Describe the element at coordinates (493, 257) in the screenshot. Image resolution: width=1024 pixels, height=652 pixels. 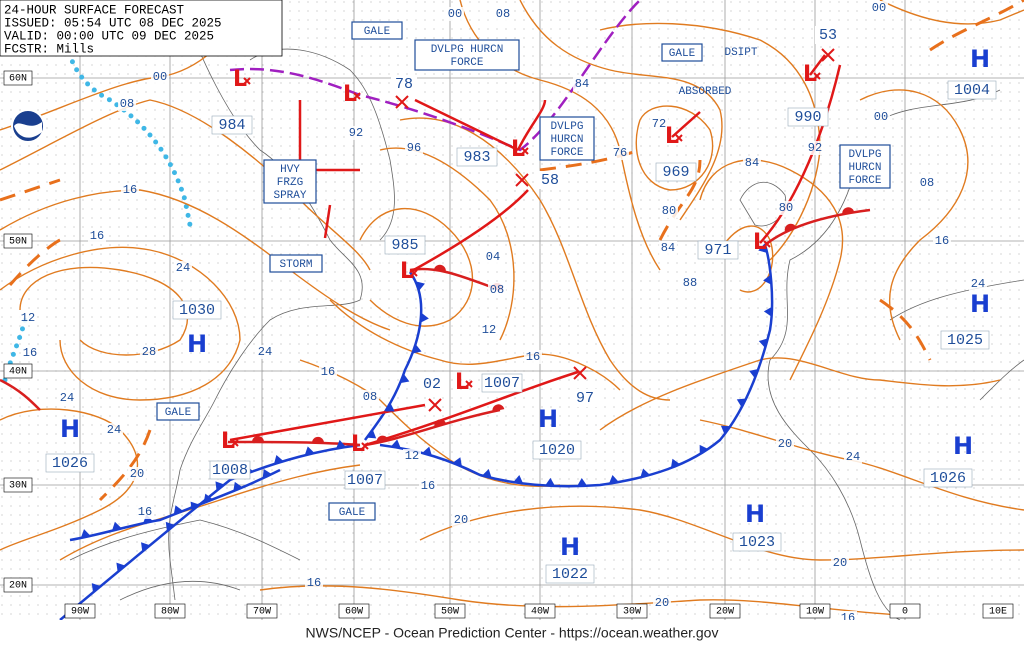
I see `isobar-label: 04` at that location.